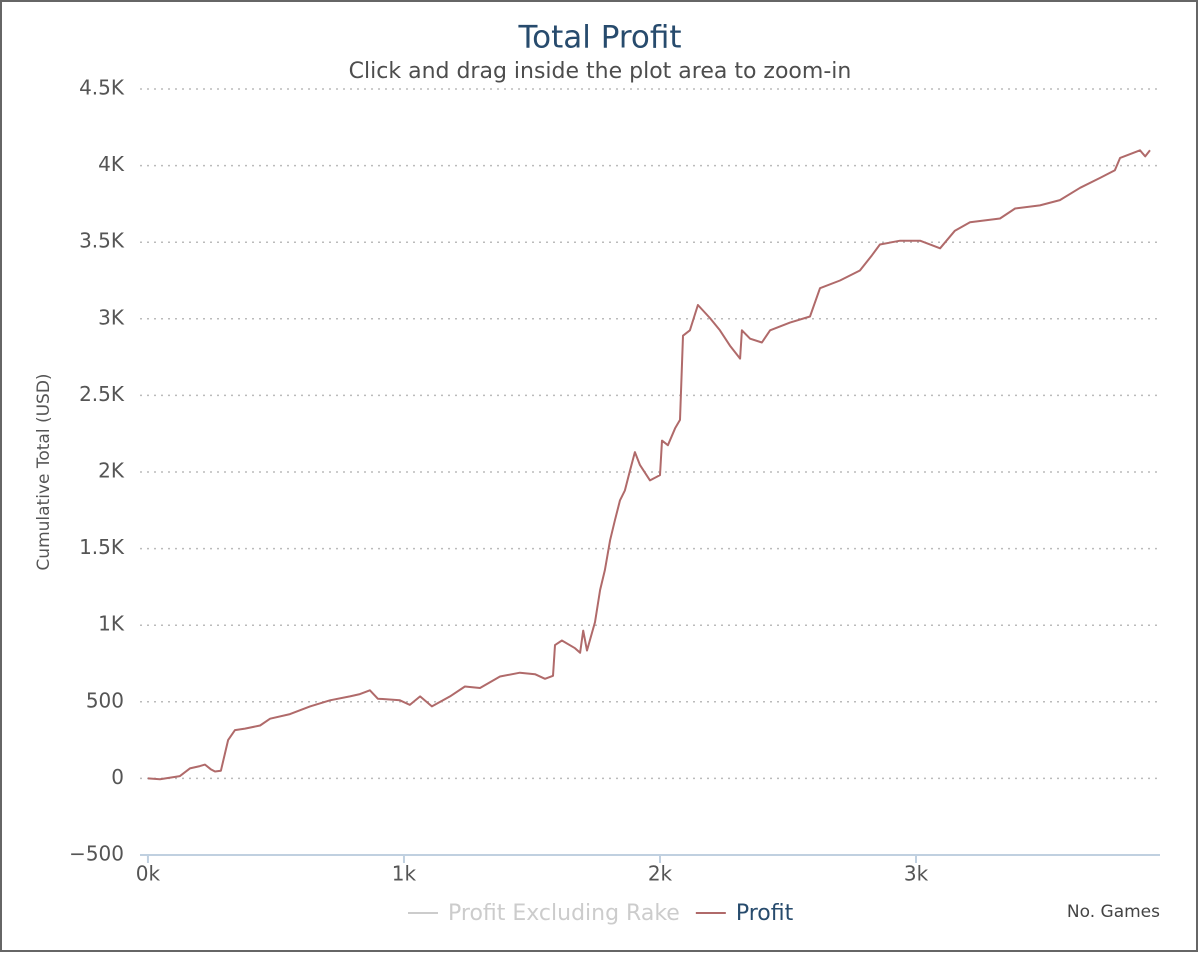 This screenshot has height=954, width=1200. I want to click on x-tick-label: 1k, so click(404, 874).